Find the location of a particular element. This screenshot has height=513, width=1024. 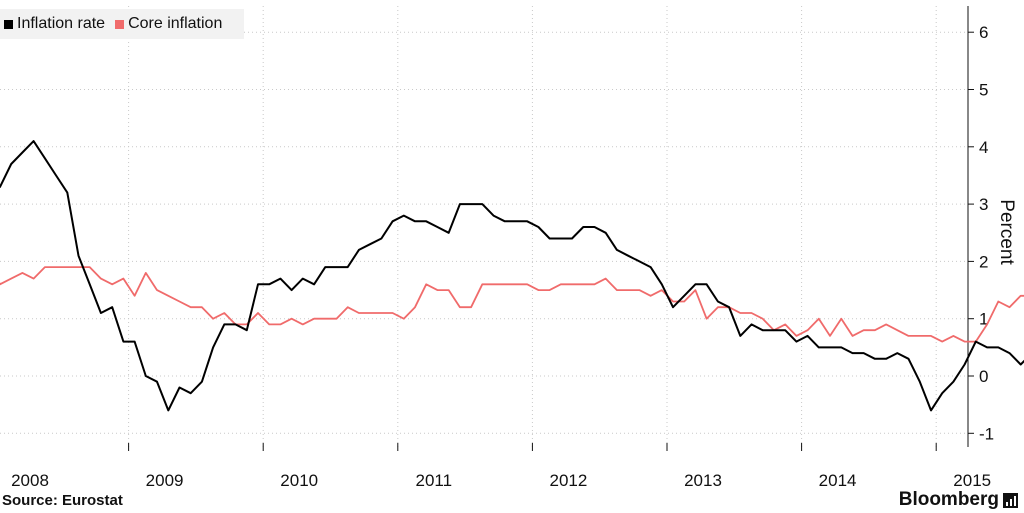

source-note: Source: Eurostat is located at coordinates (62, 500).